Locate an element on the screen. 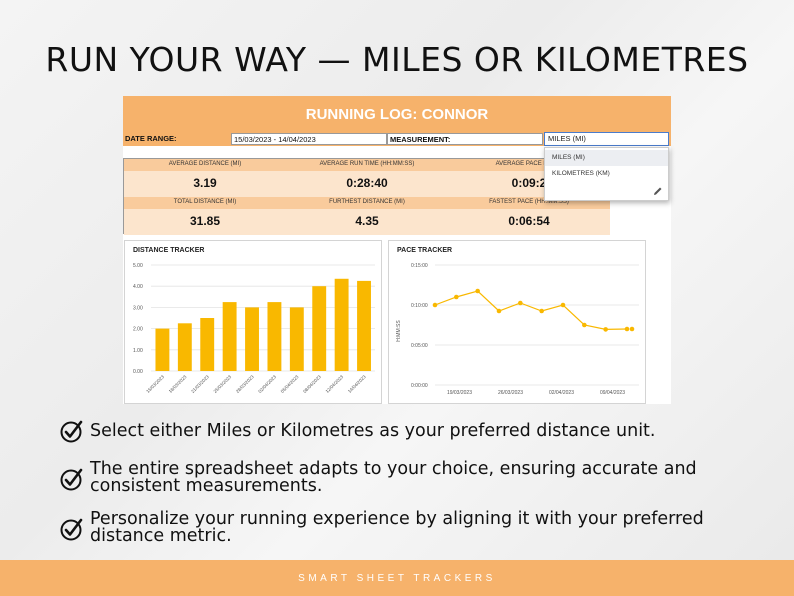  headline: RUN YOUR WAY — MILES OR KILOMETRES is located at coordinates (397, 59).